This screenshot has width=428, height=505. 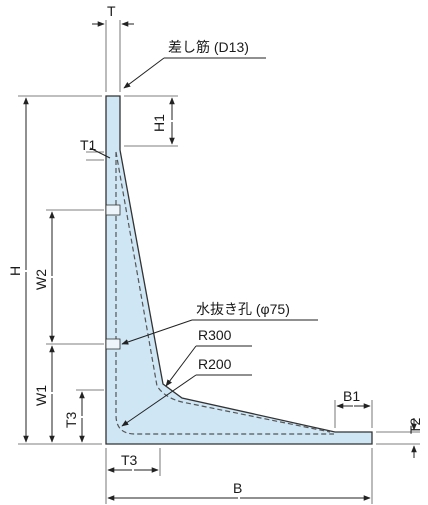 What do you see at coordinates (129, 460) in the screenshot?
I see `label-t3-horizontal: T3` at bounding box center [129, 460].